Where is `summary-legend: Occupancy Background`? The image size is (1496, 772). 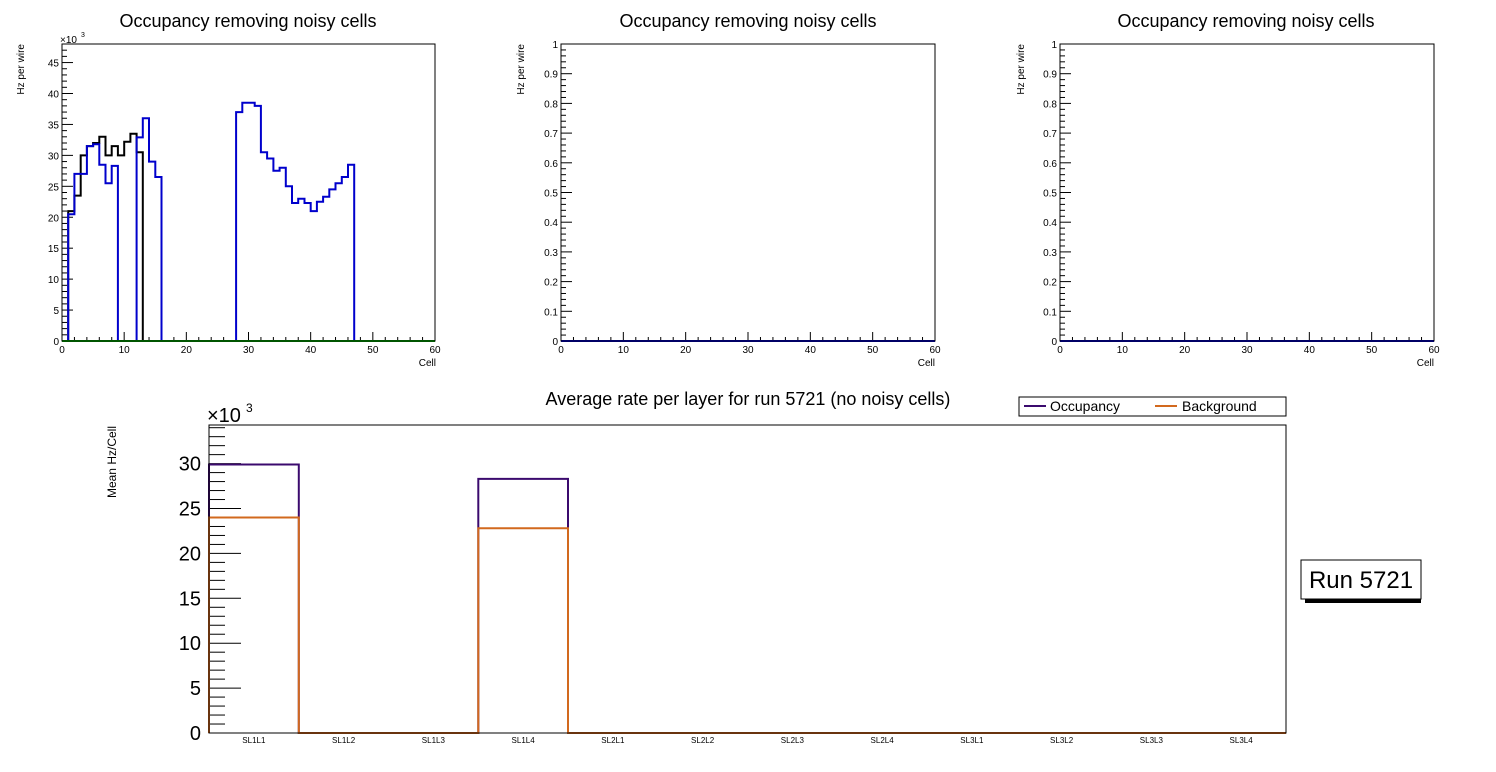 summary-legend: Occupancy Background is located at coordinates (1152, 406).